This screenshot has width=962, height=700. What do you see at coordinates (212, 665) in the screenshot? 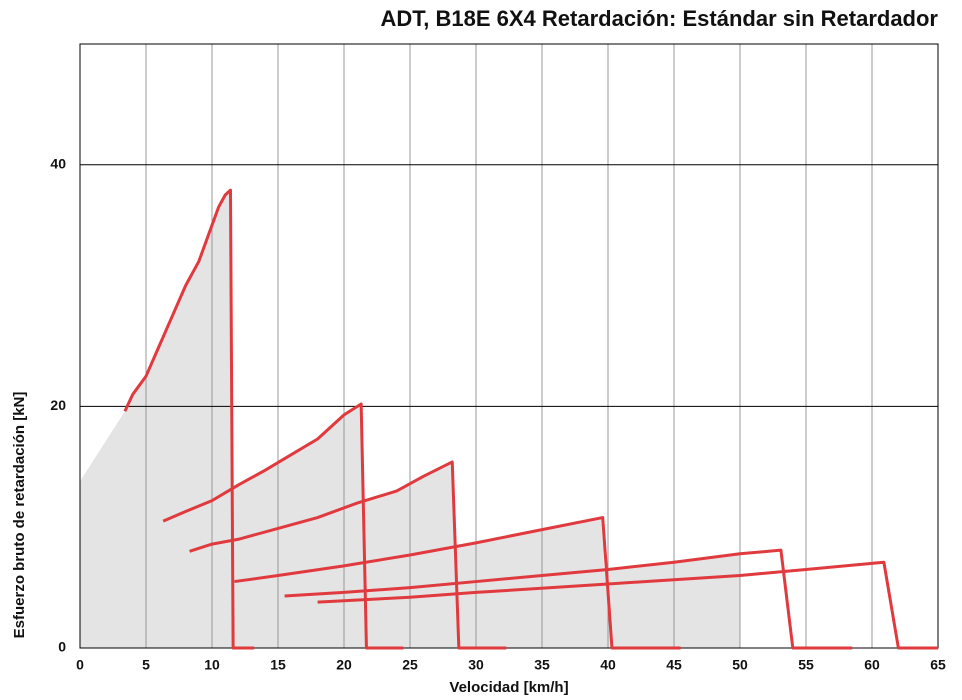
I see `x-tick-label: 10` at bounding box center [212, 665].